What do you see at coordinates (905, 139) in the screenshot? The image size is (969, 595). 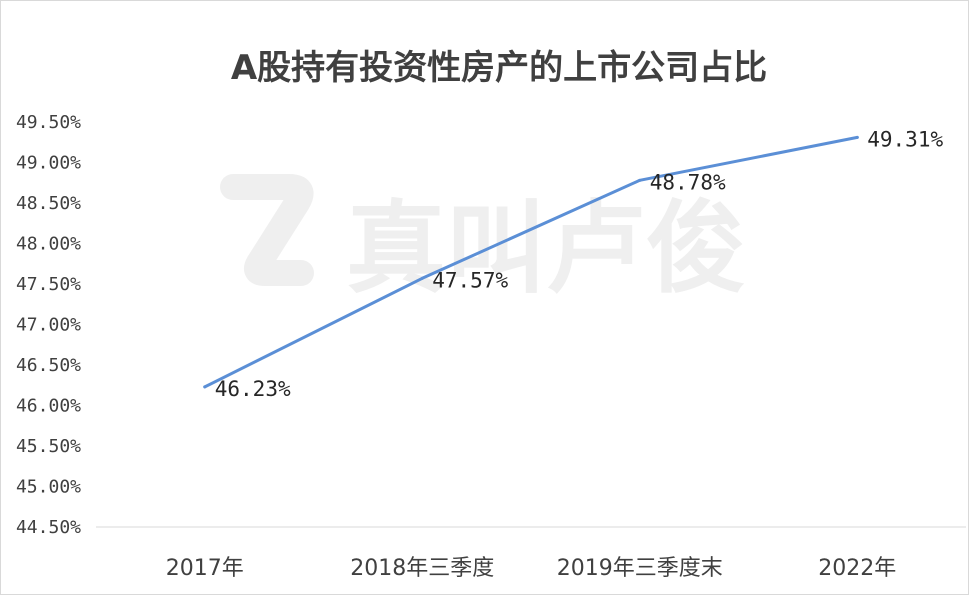 I see `data-label: 49.31%` at bounding box center [905, 139].